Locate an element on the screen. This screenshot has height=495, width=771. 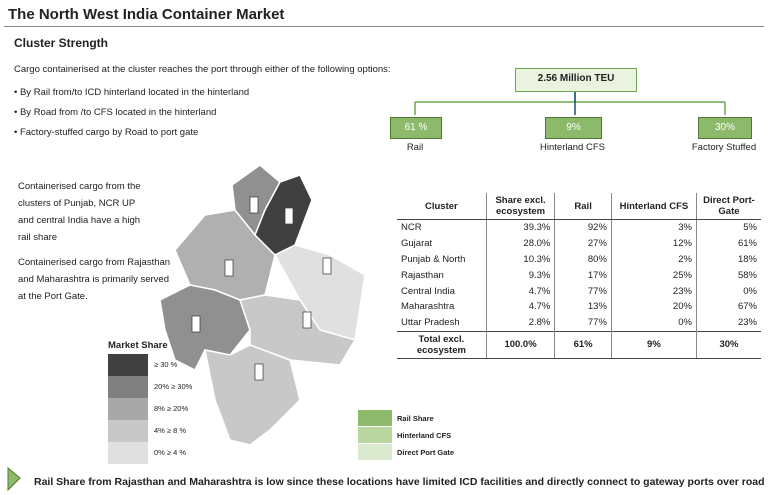
table-cell: NCR is located at coordinates (411, 228).